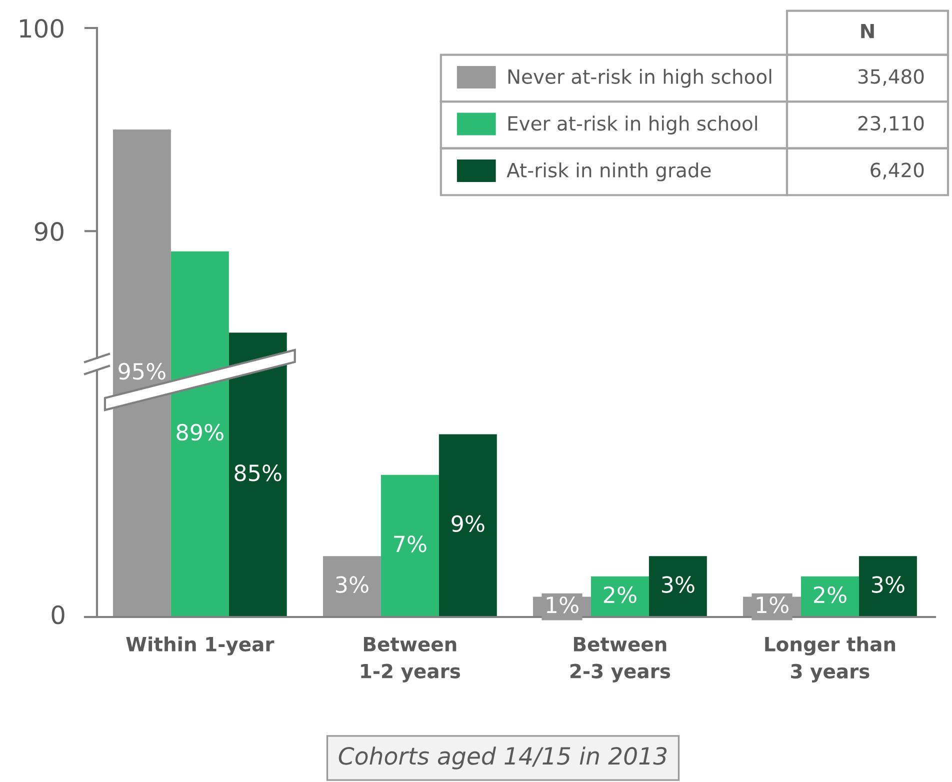 This screenshot has height=782, width=952. Describe the element at coordinates (142, 371) in the screenshot. I see `data-label: 95%` at that location.